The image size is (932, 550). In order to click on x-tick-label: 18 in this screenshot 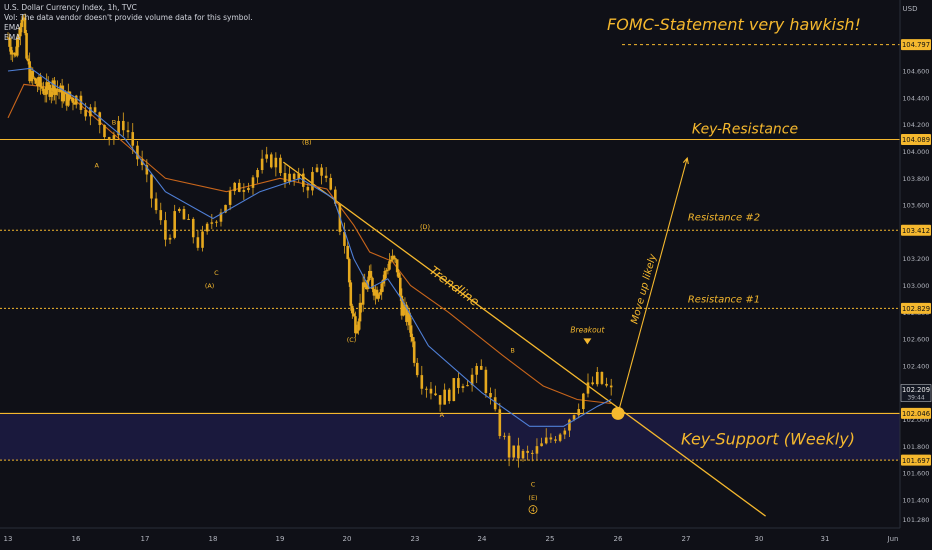, I will do `click(213, 539)`.